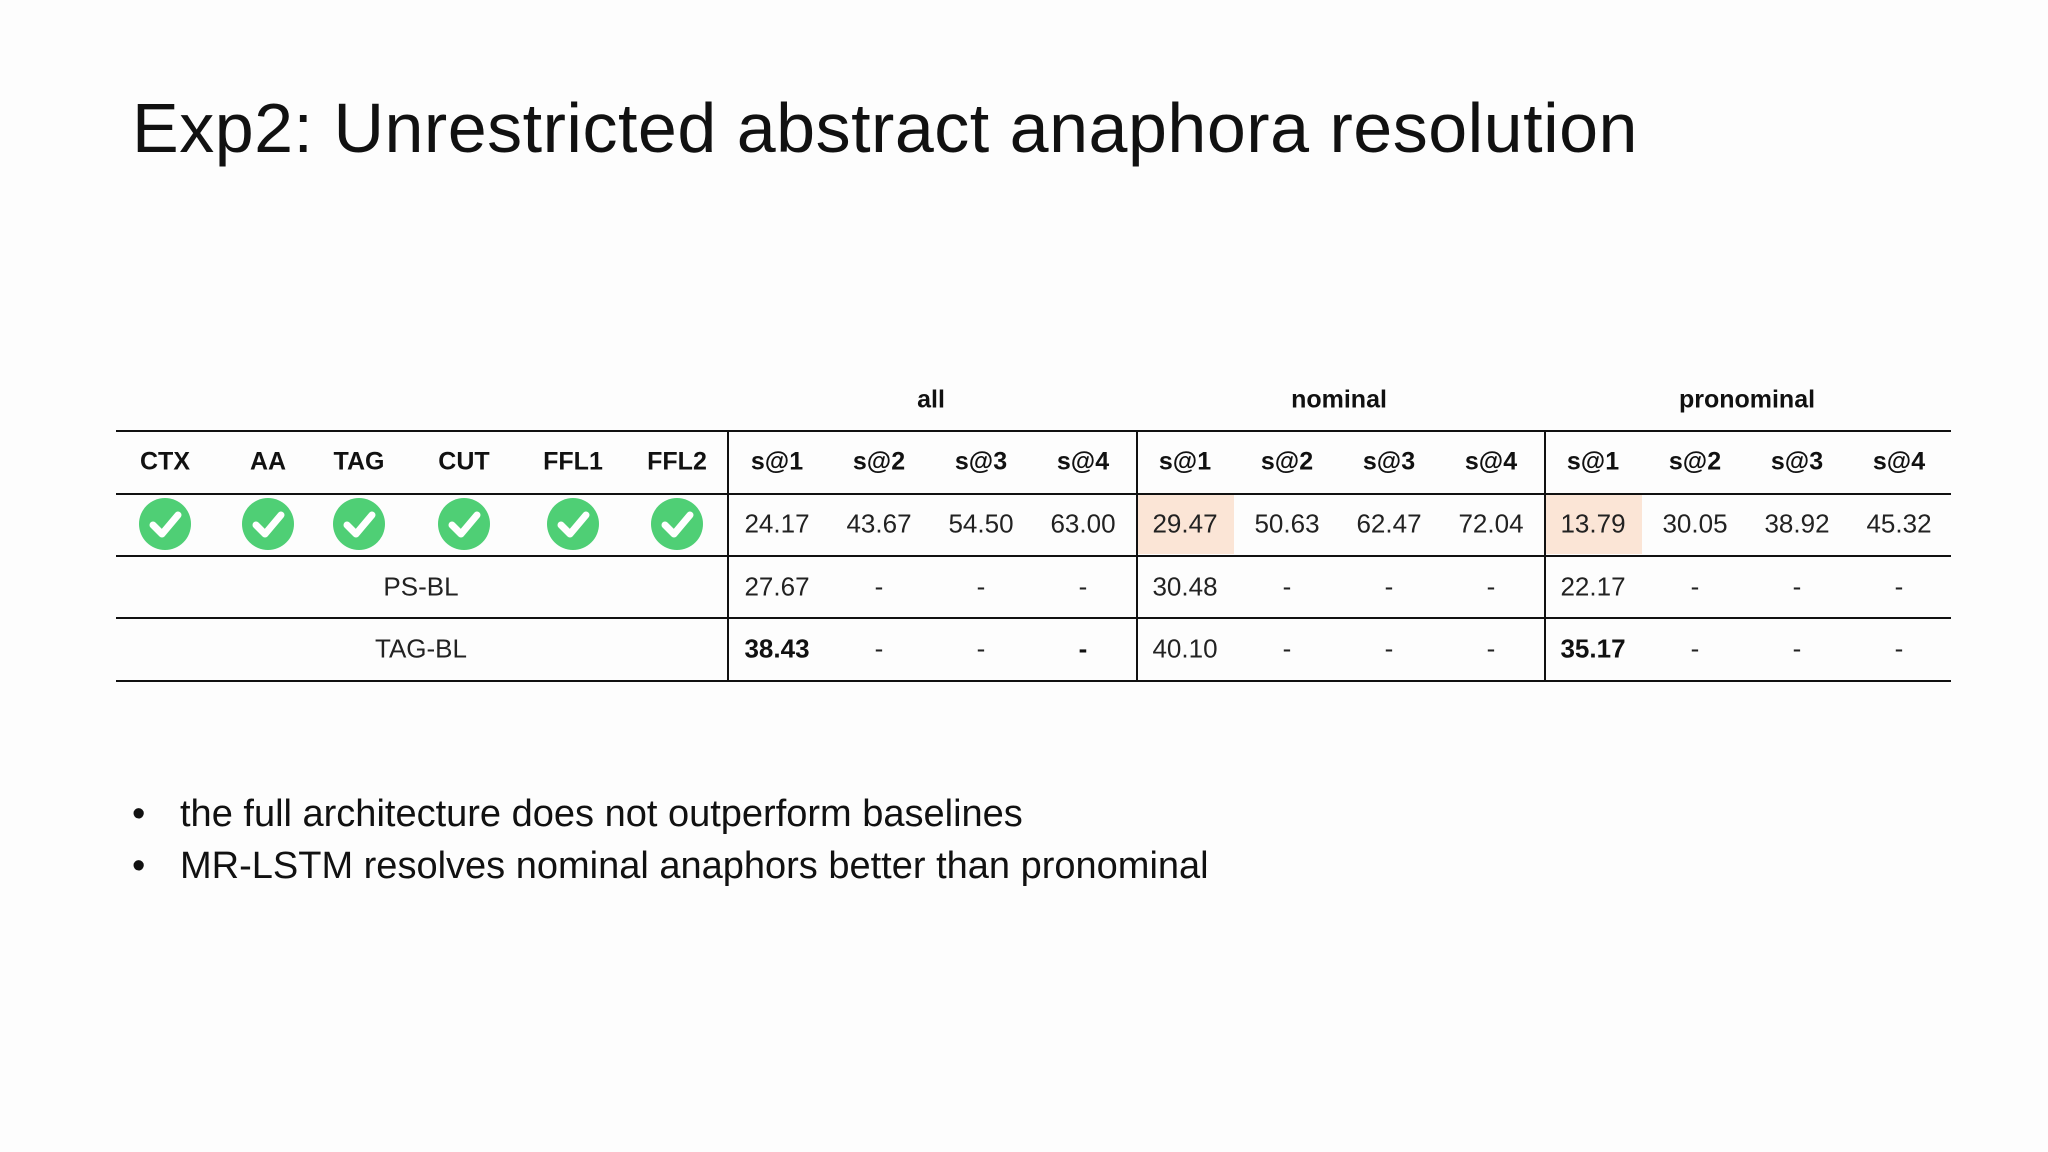  Describe the element at coordinates (1899, 523) in the screenshot. I see `table-cell: 45.32` at that location.